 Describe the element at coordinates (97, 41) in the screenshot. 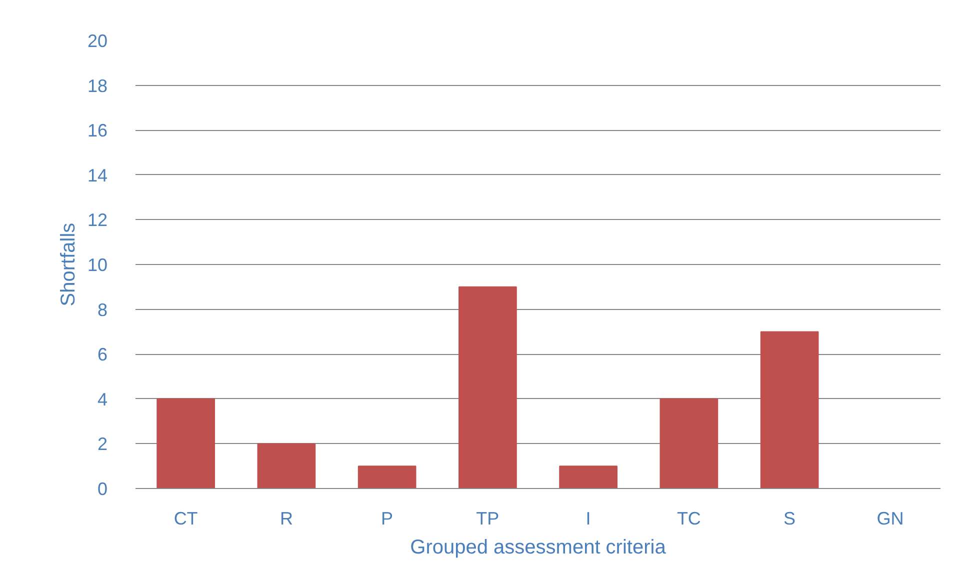

I see `y-tick-label: 20` at that location.